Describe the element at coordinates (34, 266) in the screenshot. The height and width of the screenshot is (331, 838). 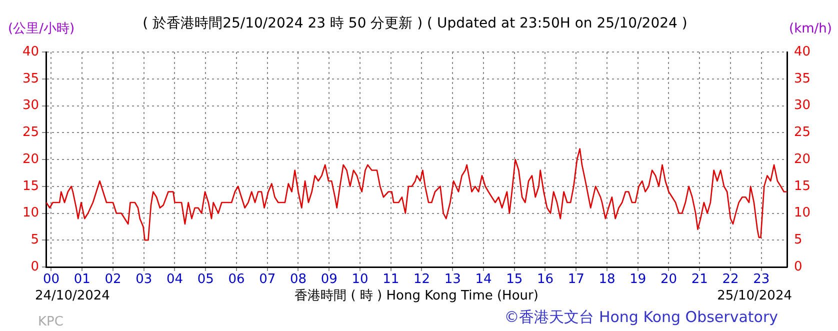
I see `y-tick-label: 0` at that location.